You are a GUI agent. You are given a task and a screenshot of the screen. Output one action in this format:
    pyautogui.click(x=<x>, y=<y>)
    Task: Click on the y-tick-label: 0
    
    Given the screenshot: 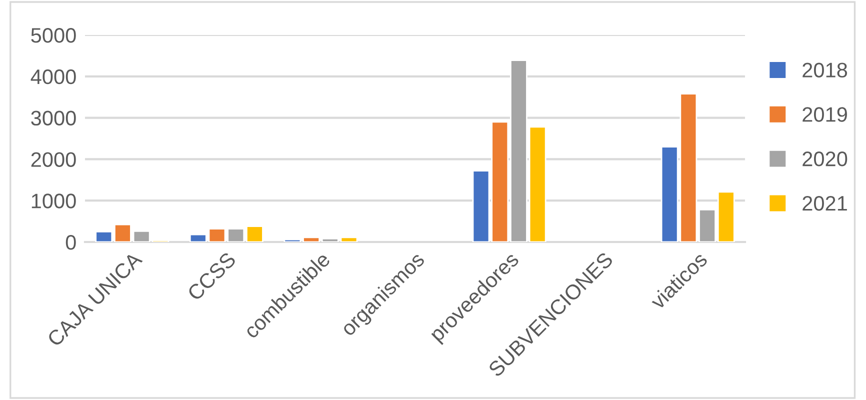 What is the action you would take?
    pyautogui.click(x=71, y=242)
    